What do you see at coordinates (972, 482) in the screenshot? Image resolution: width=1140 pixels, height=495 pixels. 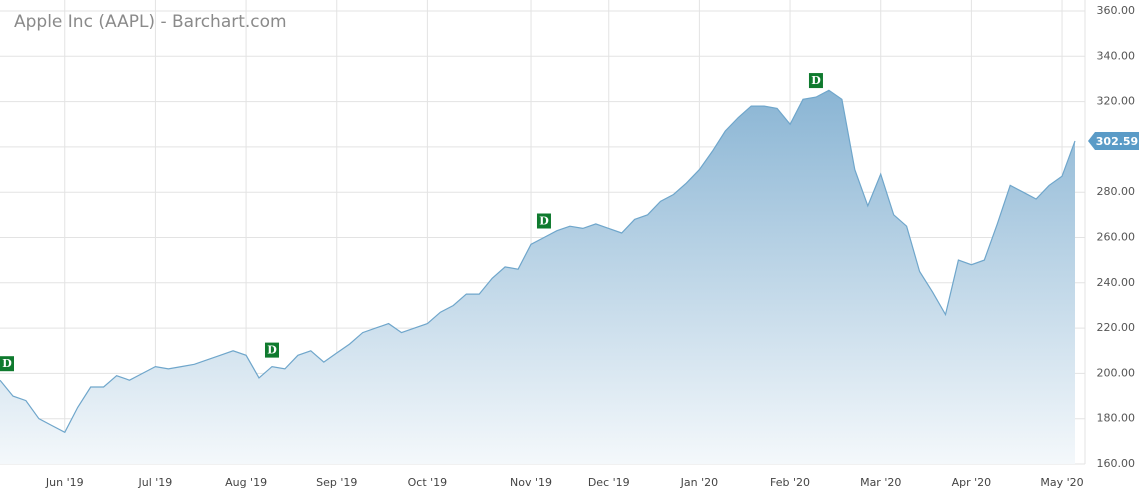 I see `x-tick-label: Apr '20` at bounding box center [972, 482].